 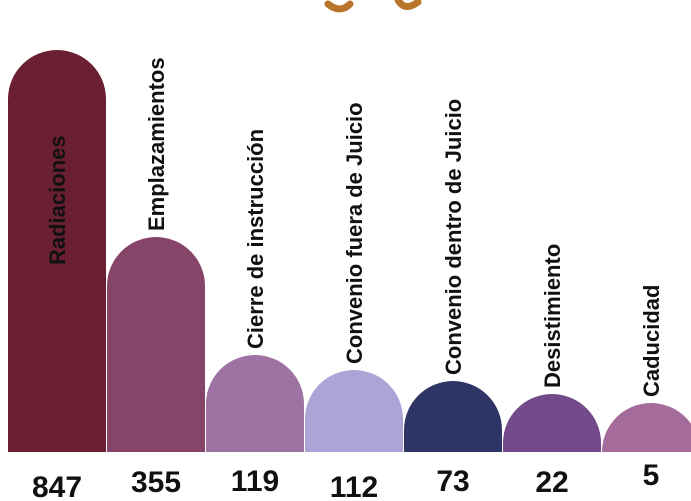 I want to click on category-label-4: Convenio fuera de Juicio, so click(x=354, y=233).